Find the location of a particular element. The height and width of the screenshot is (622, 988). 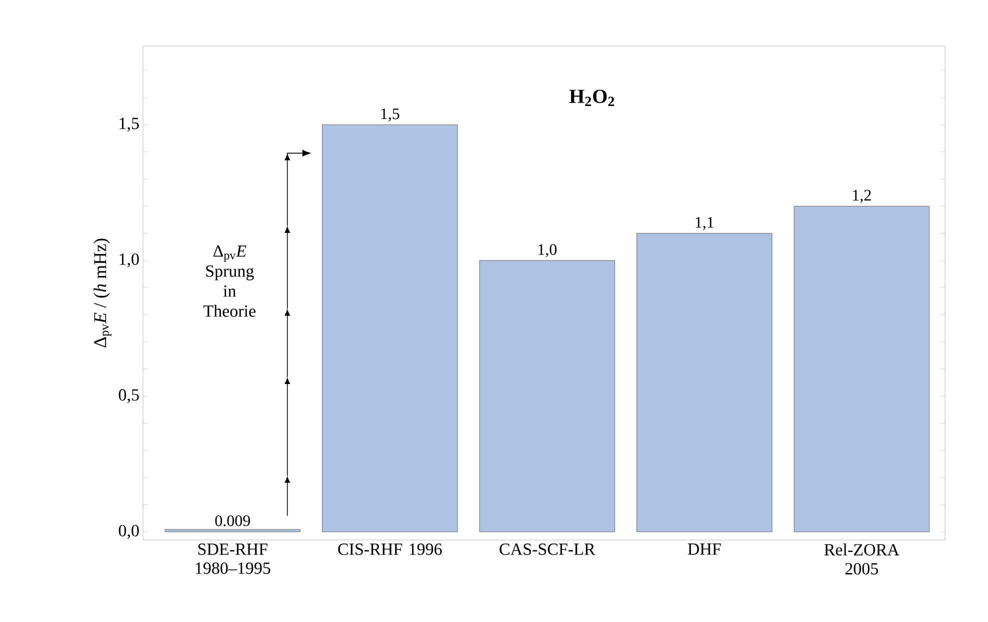

data-label: 1,5 is located at coordinates (390, 115).